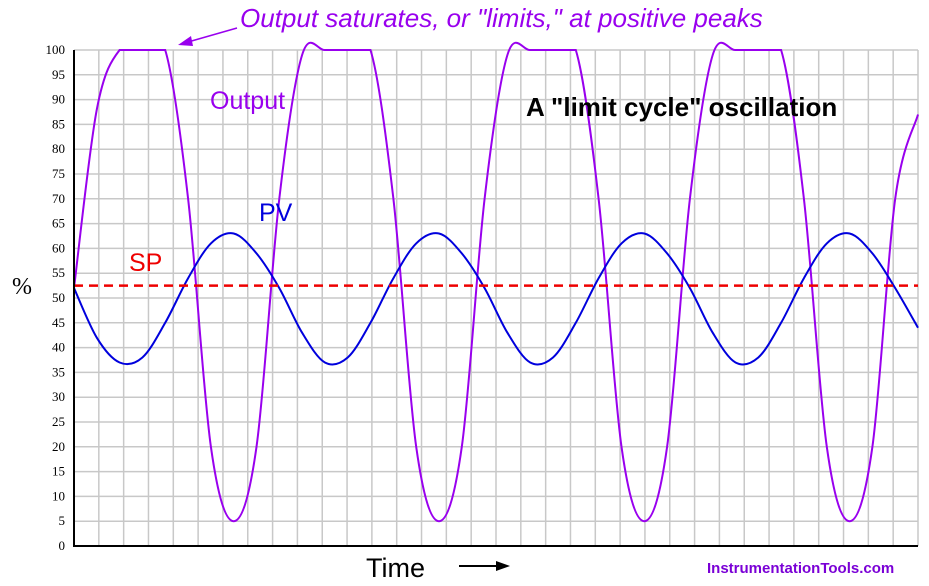 Image resolution: width=929 pixels, height=586 pixels. Describe the element at coordinates (58, 495) in the screenshot. I see `y-tick-label: 10` at that location.